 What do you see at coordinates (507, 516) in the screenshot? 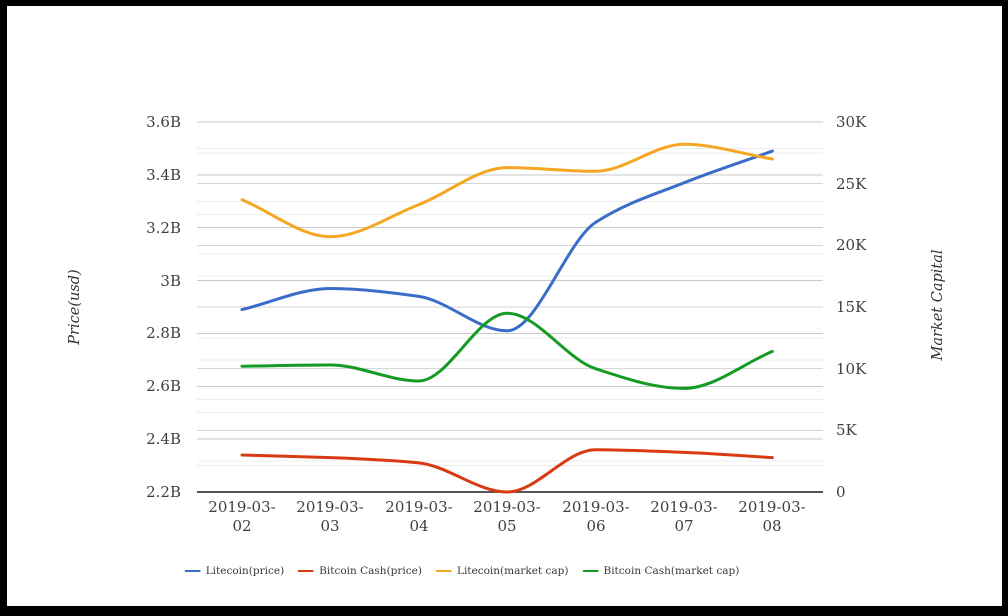
I see `x-axis-tick-label: 2019-03- 05` at bounding box center [507, 516].